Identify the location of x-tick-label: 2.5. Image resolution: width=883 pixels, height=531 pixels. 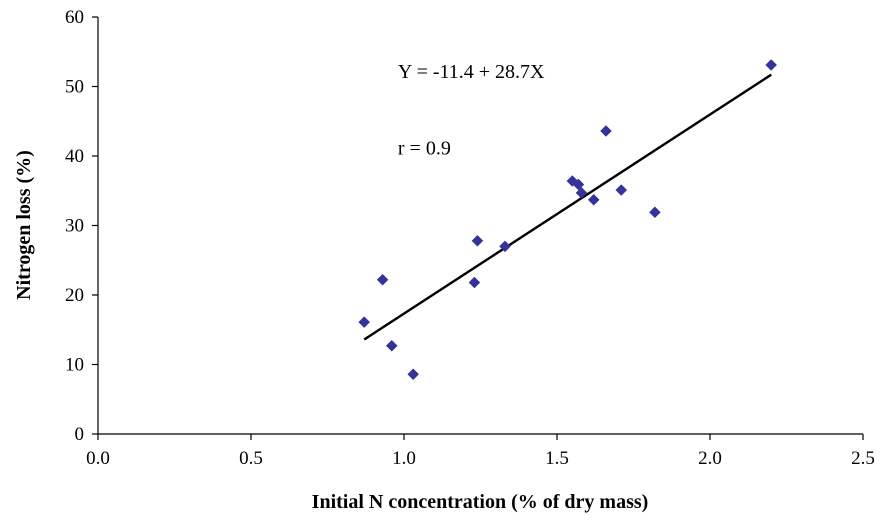
(863, 458).